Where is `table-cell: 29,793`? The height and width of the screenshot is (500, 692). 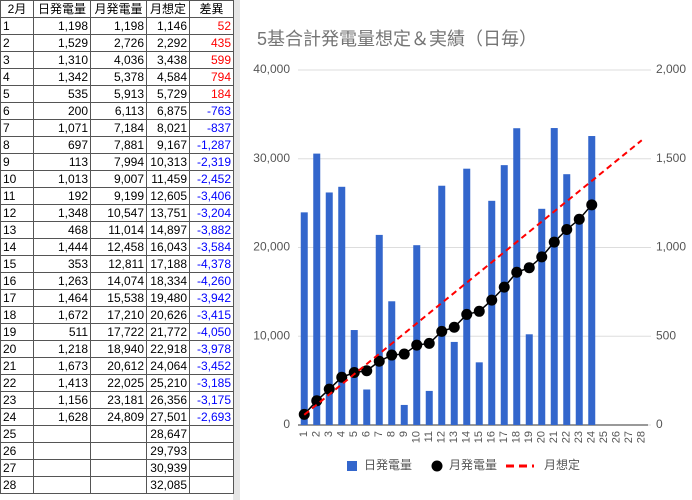 table-cell: 29,793 is located at coordinates (168, 451).